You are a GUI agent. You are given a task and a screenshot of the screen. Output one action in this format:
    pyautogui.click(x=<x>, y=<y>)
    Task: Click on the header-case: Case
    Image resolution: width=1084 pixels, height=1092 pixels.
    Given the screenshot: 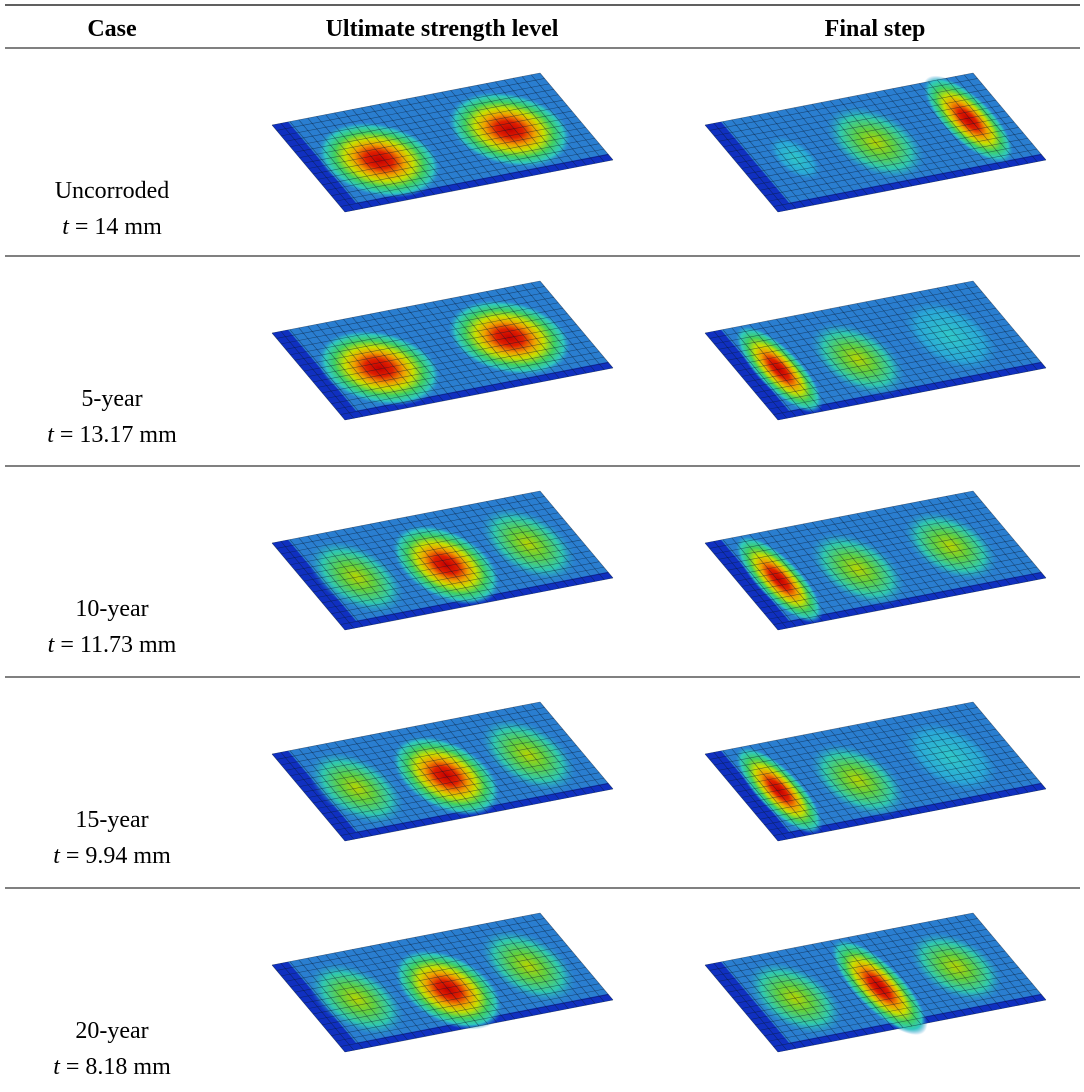 What is the action you would take?
    pyautogui.click(x=112, y=29)
    